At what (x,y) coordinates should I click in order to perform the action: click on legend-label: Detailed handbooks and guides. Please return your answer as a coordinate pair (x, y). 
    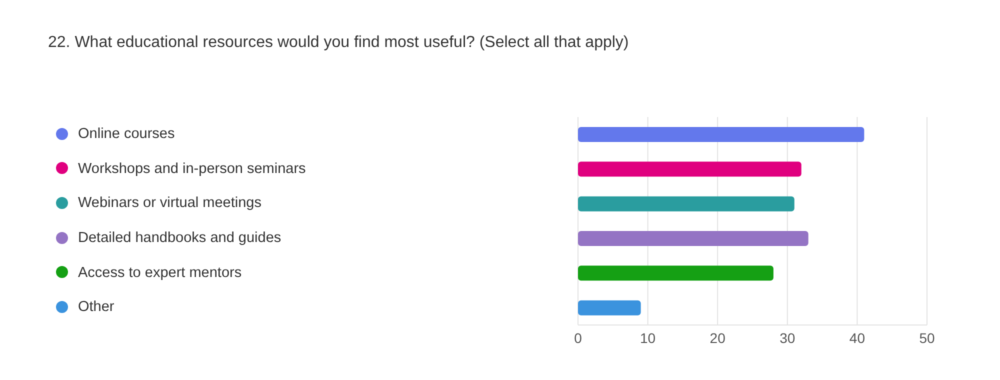
    Looking at the image, I should click on (180, 238).